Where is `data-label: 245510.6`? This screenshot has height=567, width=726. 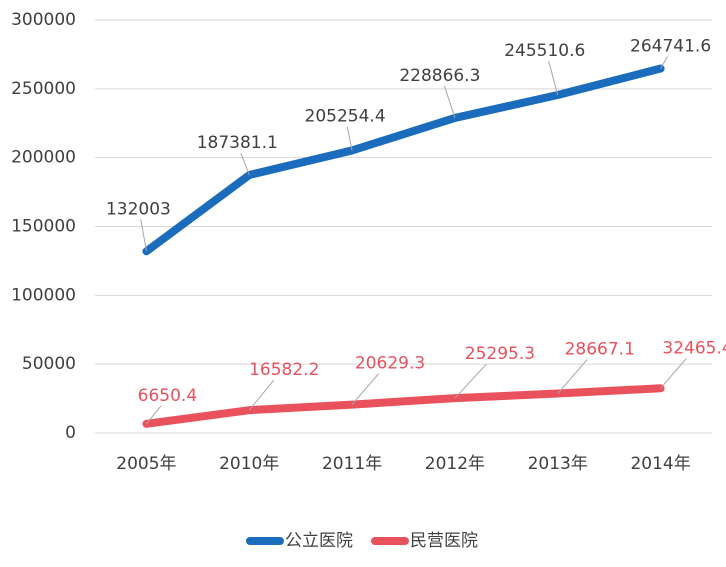
data-label: 245510.6 is located at coordinates (544, 51).